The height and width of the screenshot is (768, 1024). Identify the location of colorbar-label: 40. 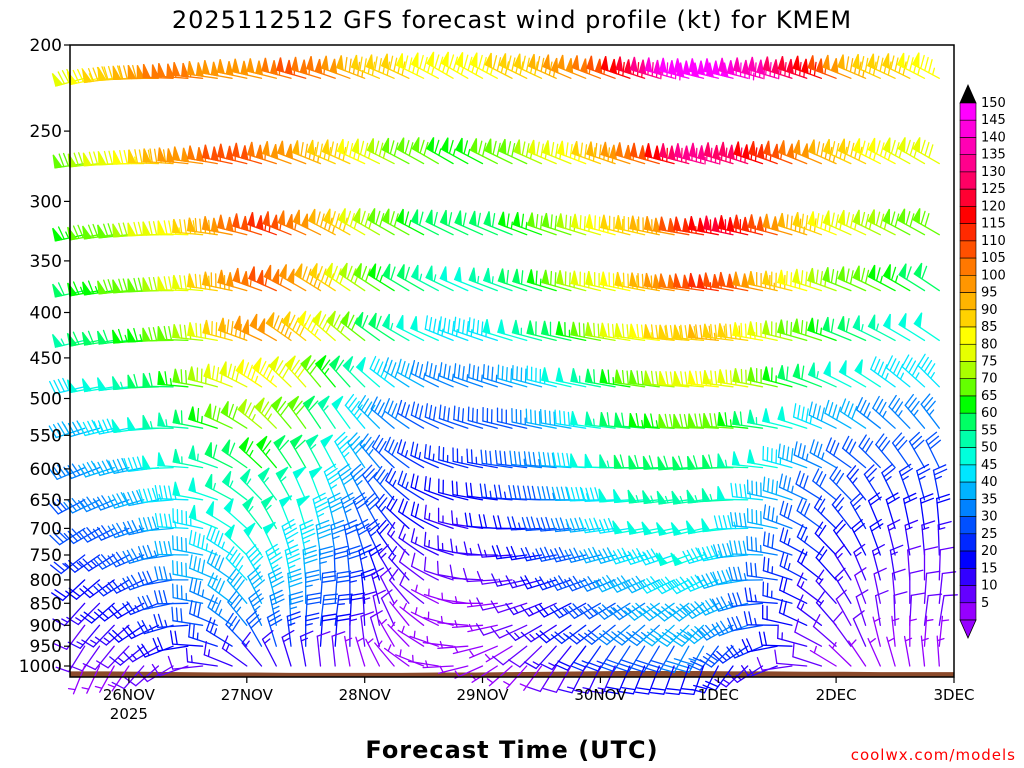
(989, 482).